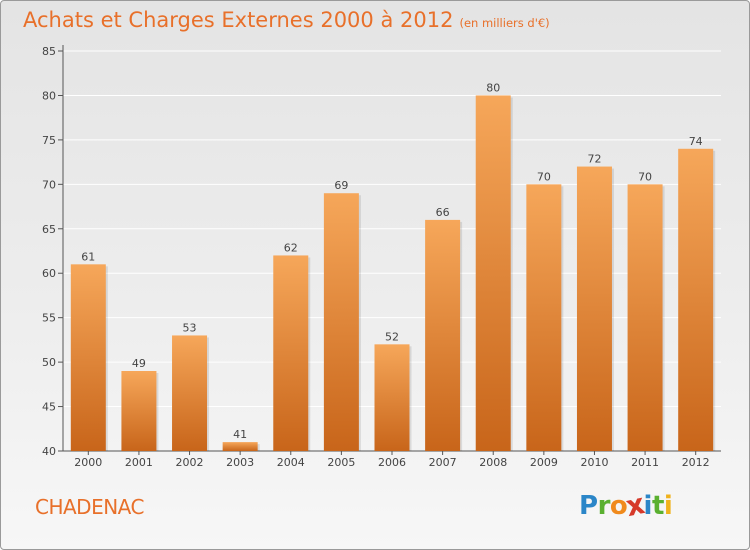 The height and width of the screenshot is (550, 750). Describe the element at coordinates (493, 87) in the screenshot. I see `data-label: 80` at that location.